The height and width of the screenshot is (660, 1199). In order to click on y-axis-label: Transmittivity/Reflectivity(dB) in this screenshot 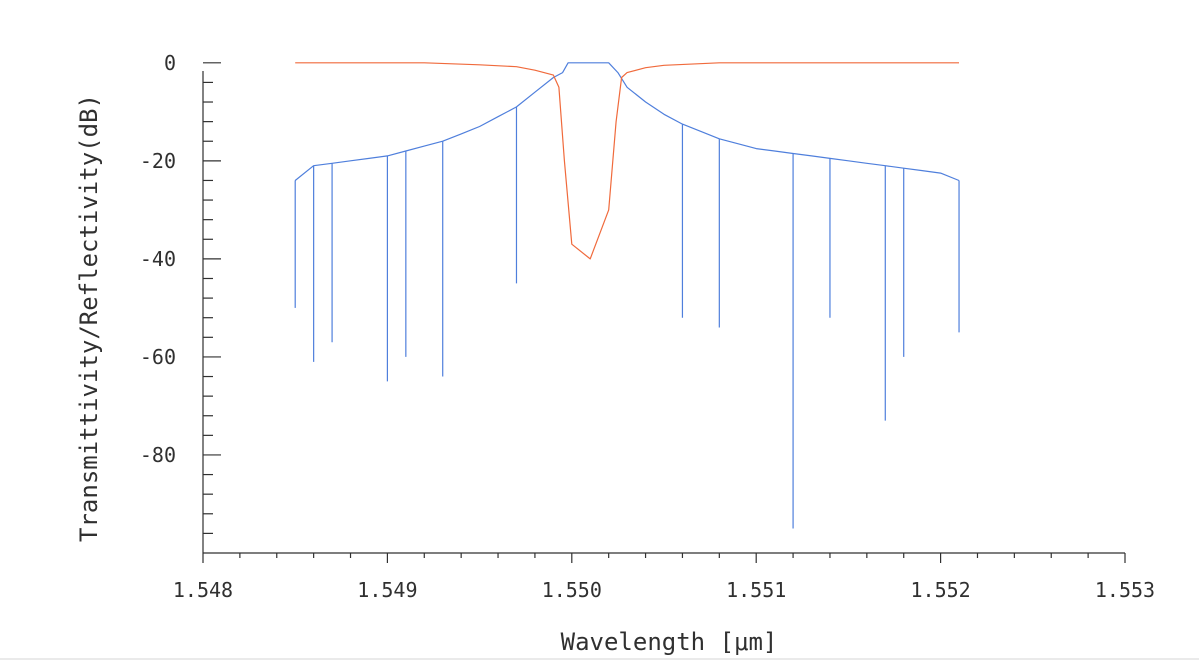, I will do `click(89, 318)`.